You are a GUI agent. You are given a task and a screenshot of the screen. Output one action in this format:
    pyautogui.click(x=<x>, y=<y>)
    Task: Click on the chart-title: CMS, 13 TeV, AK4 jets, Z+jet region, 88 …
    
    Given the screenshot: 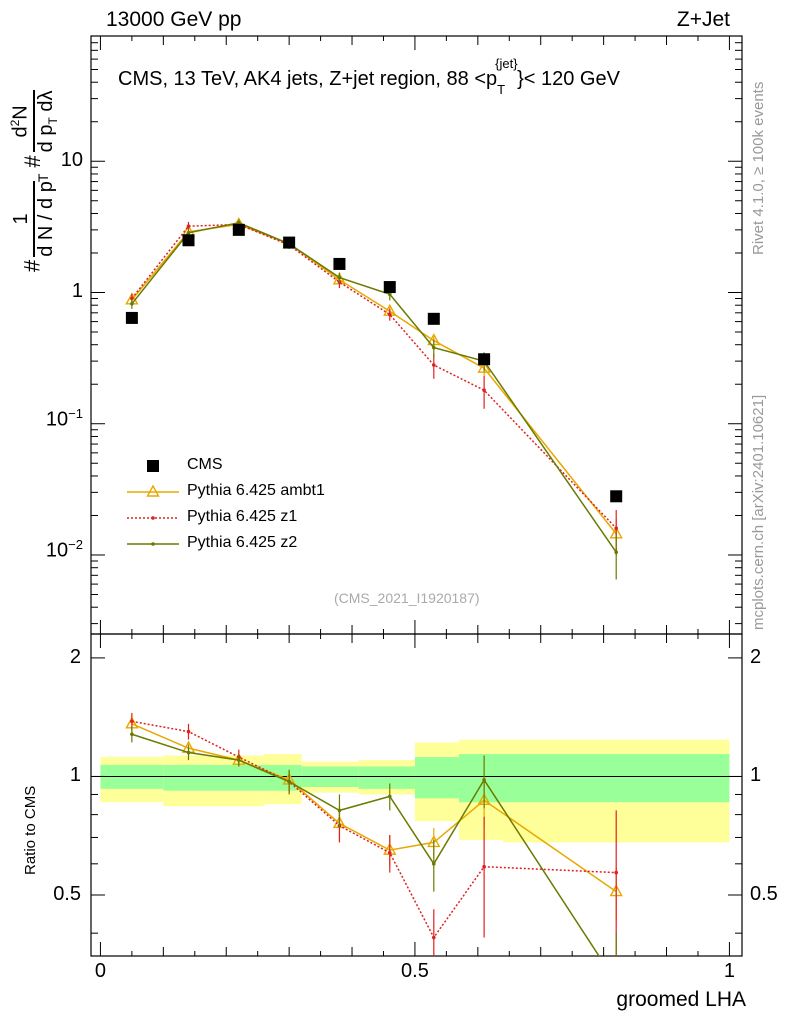 What is the action you would take?
    pyautogui.click(x=369, y=76)
    